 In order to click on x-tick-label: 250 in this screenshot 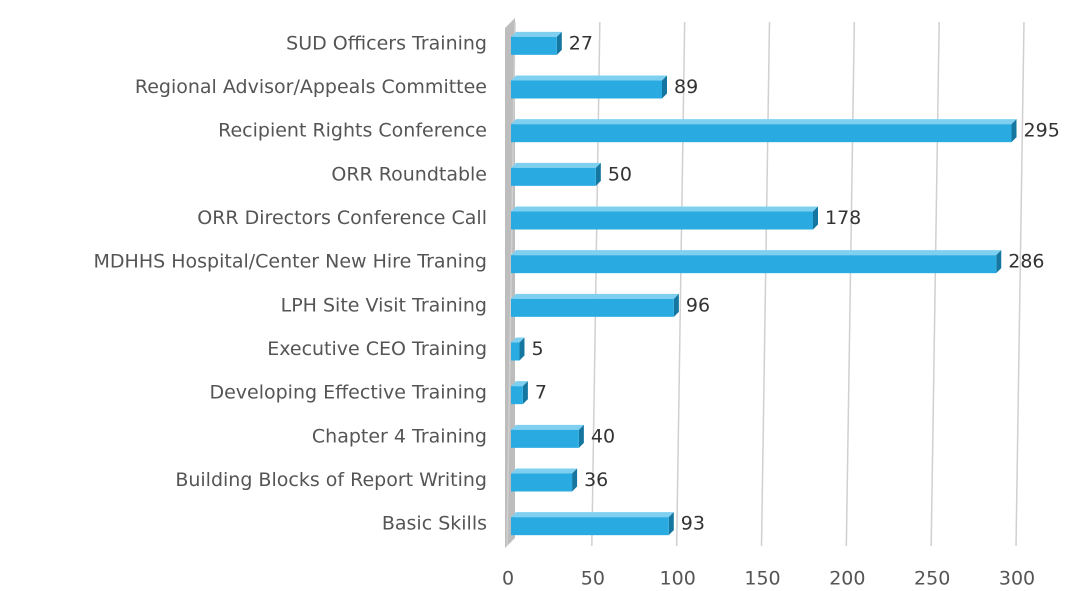, I will do `click(932, 579)`.